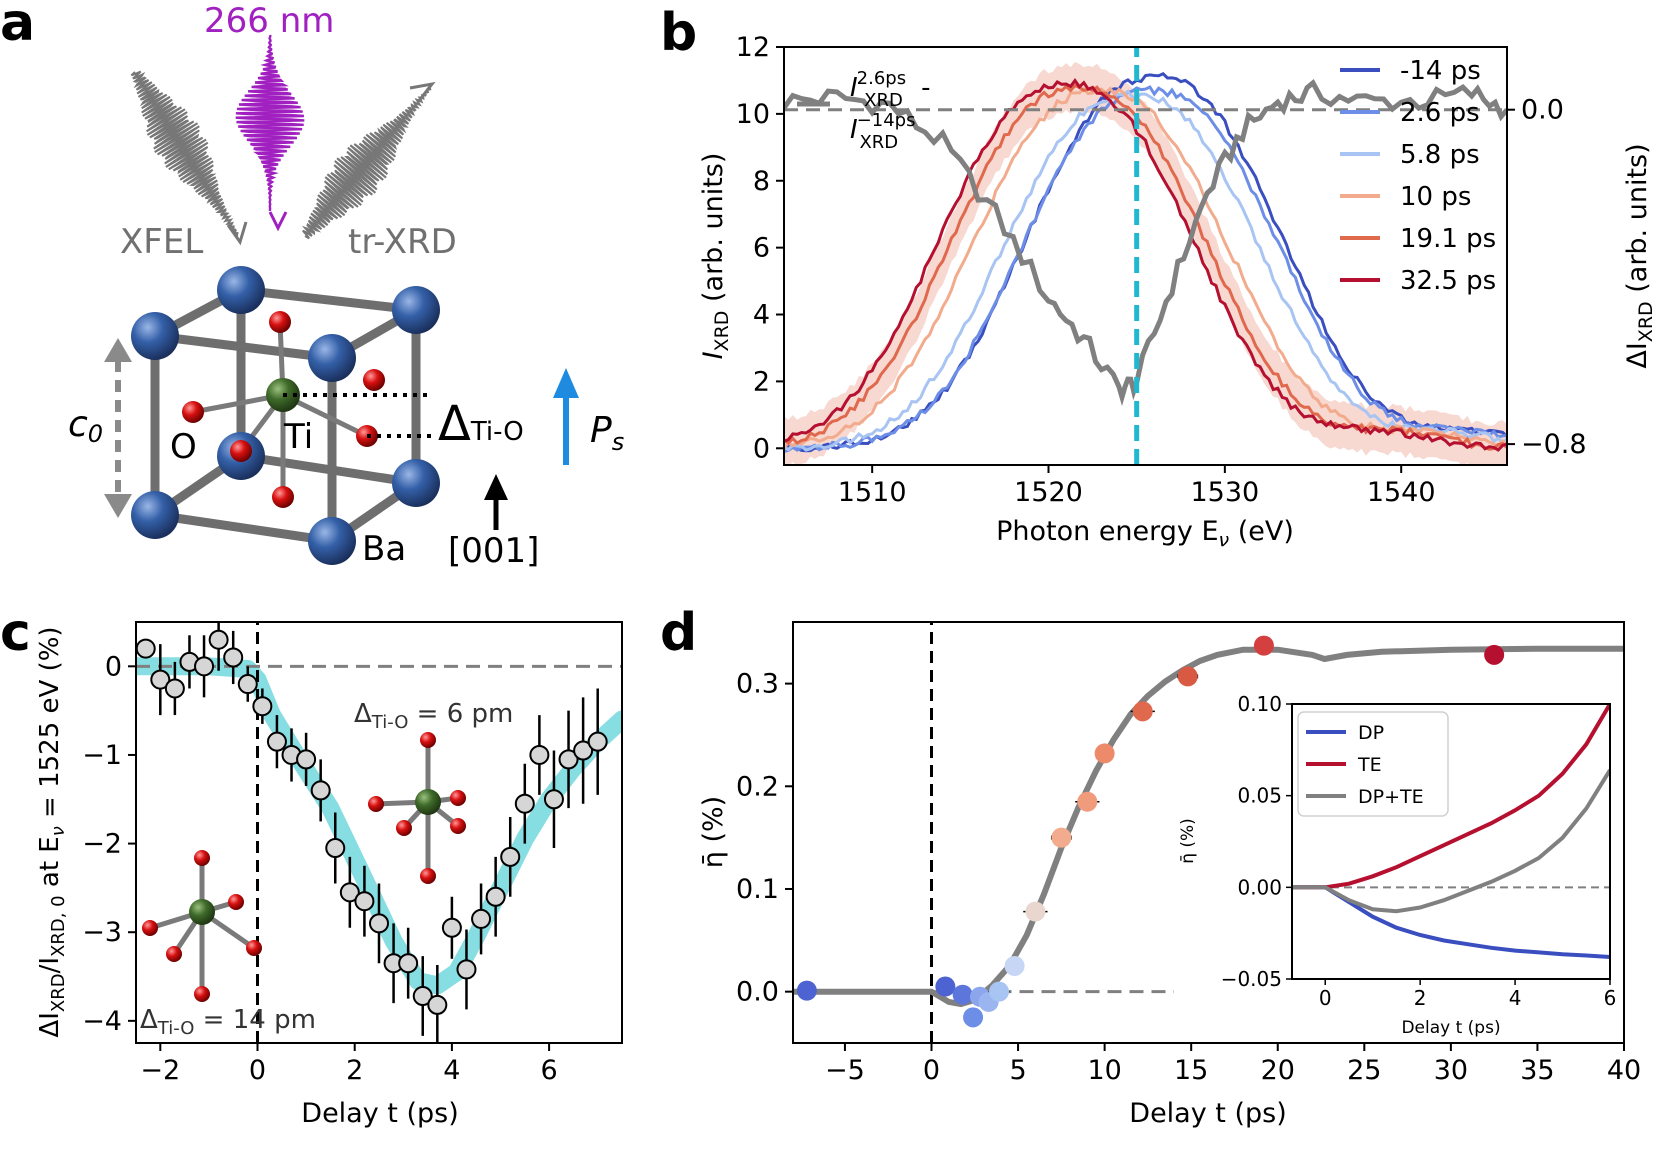  What do you see at coordinates (1391, 797) in the screenshot?
I see `inset-legend-label: DP+TE` at bounding box center [1391, 797].